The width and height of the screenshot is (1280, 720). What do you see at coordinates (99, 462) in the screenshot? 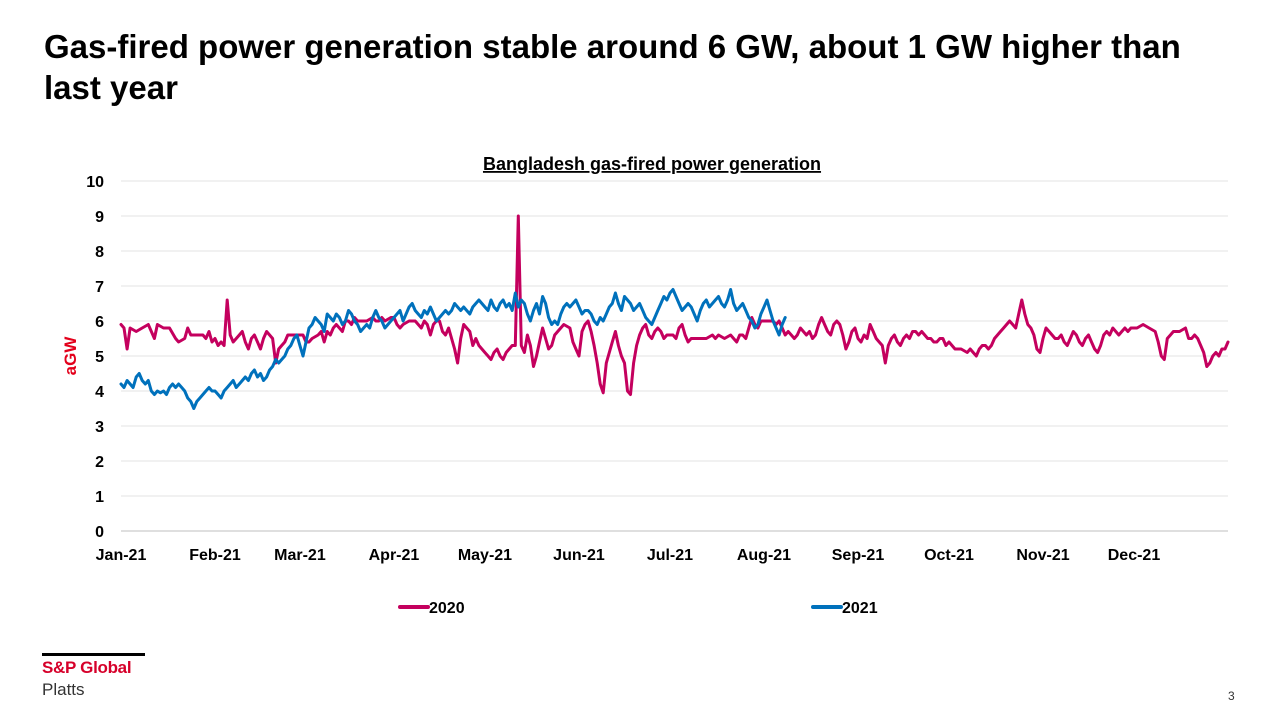
I see `y-tick-label: 2` at bounding box center [99, 462].